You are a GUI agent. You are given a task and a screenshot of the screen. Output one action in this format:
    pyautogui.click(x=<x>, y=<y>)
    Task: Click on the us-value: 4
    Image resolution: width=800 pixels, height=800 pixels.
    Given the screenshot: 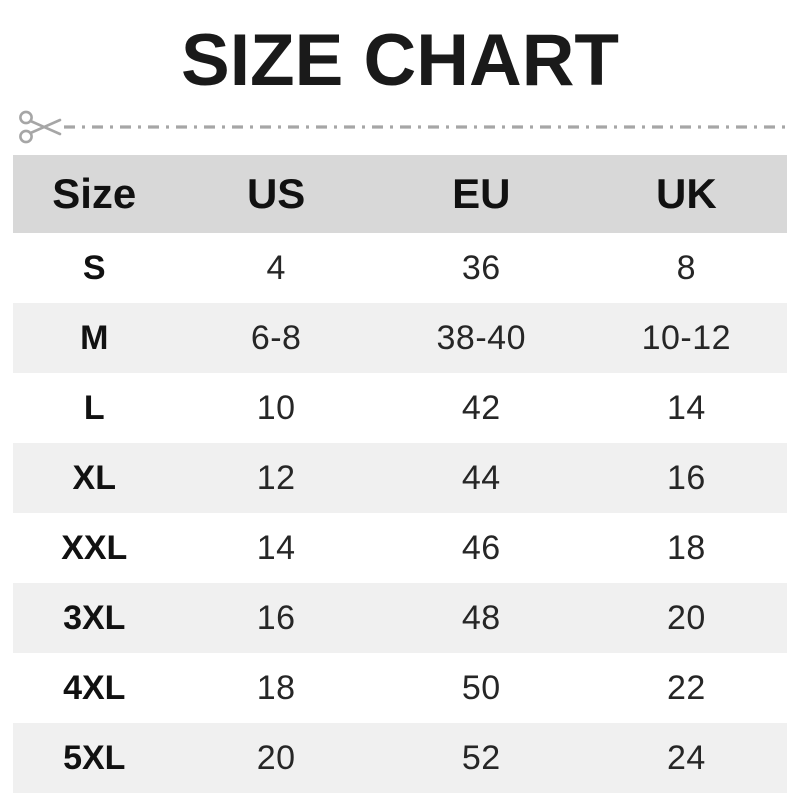 What is the action you would take?
    pyautogui.click(x=276, y=268)
    